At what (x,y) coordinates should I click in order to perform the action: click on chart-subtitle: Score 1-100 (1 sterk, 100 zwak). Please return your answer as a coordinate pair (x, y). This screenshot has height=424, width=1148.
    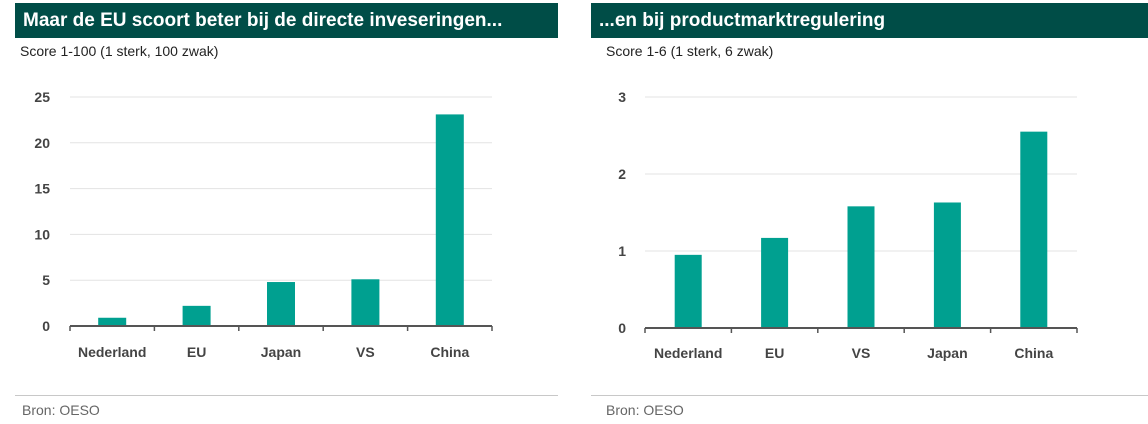
    Looking at the image, I should click on (119, 51).